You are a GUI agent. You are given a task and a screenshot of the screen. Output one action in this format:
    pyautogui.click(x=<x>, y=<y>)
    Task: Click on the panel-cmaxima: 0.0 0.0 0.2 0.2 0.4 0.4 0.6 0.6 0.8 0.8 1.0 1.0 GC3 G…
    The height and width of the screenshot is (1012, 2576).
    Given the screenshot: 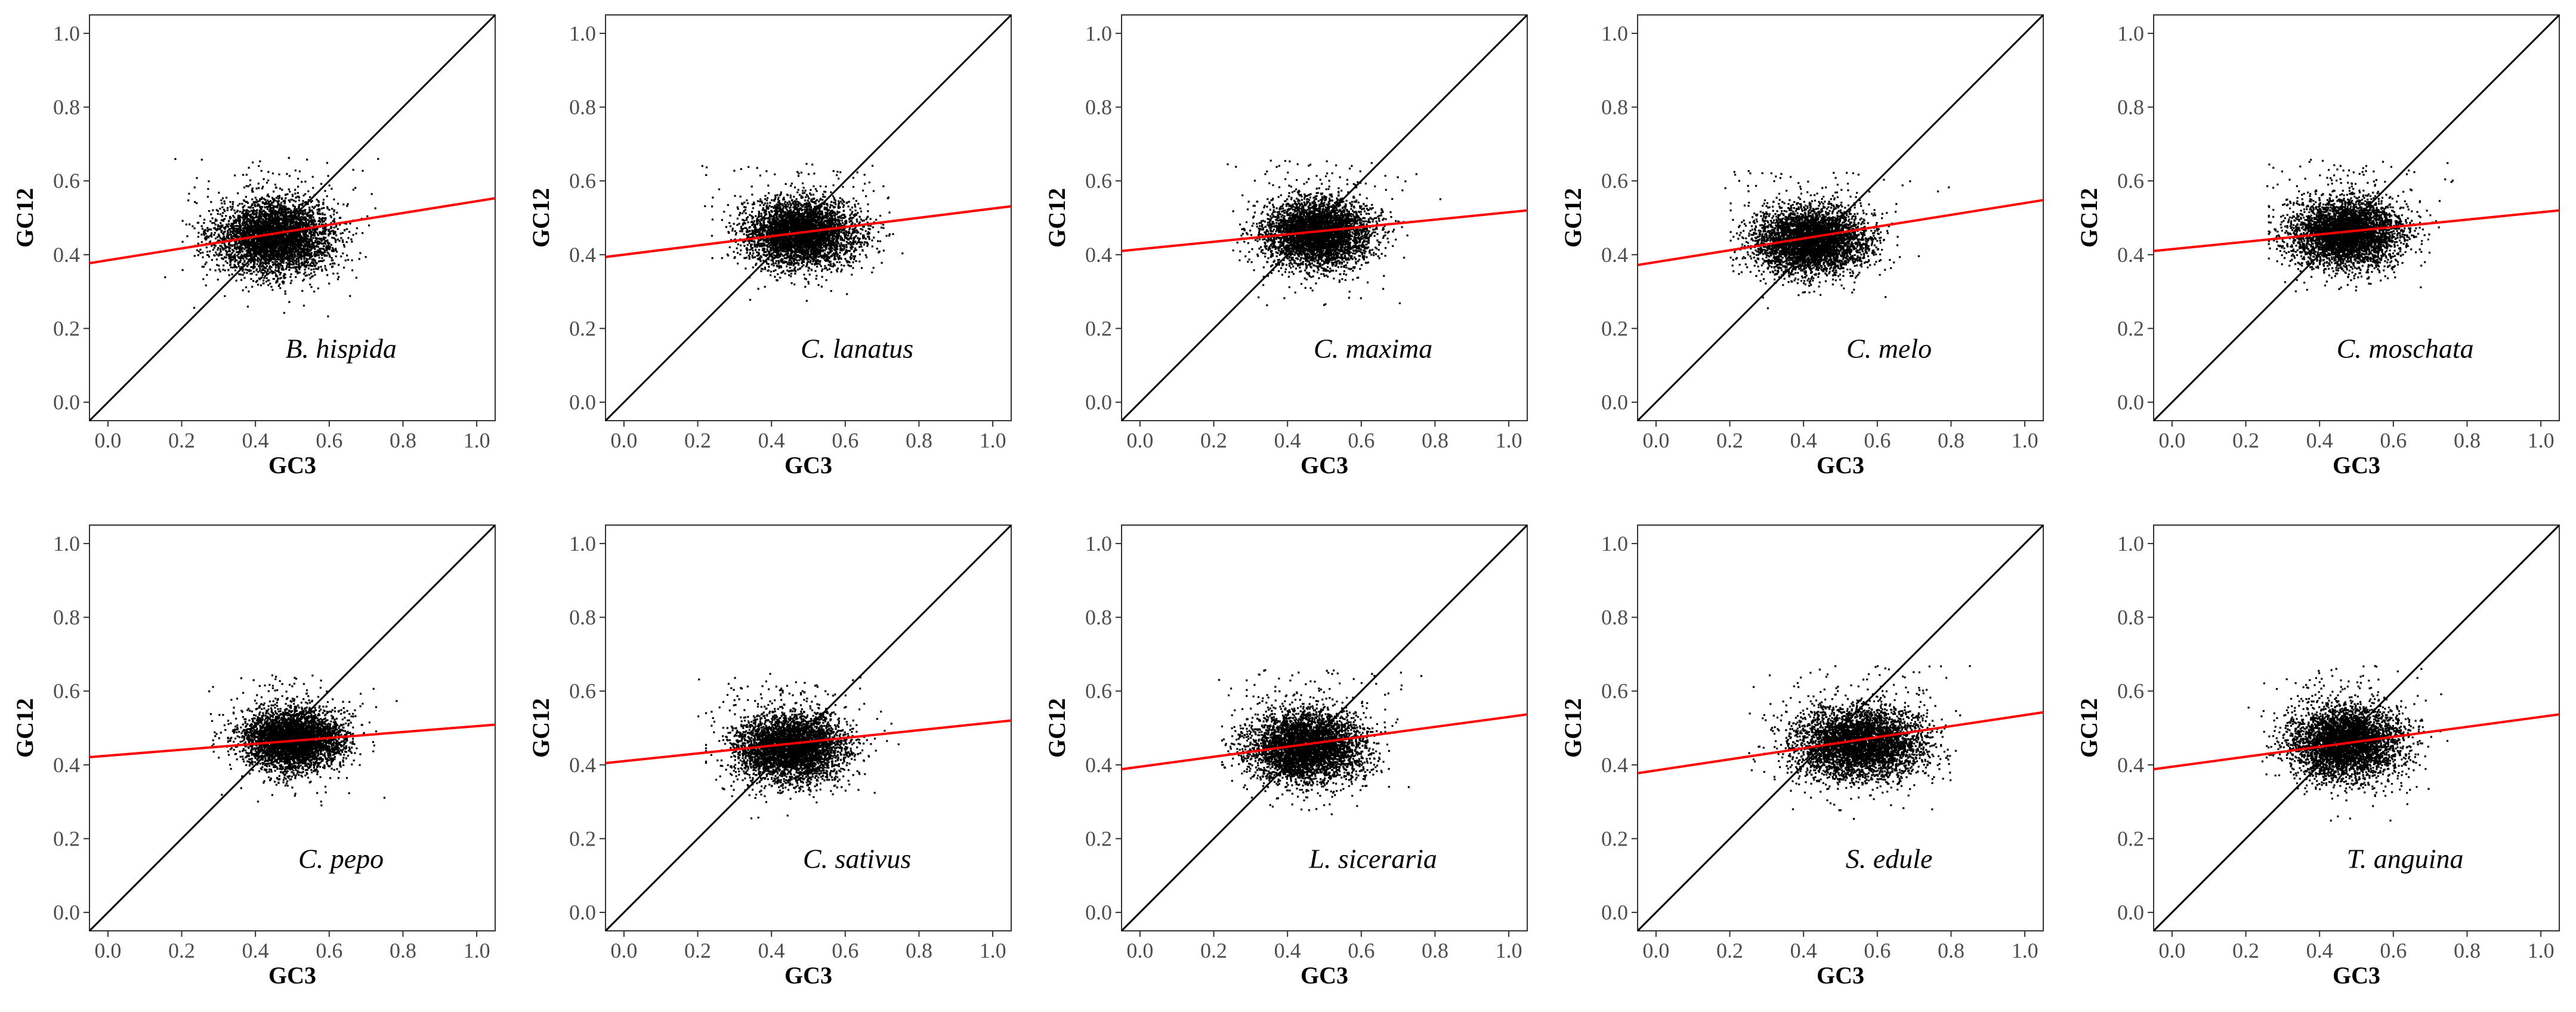 What is the action you would take?
    pyautogui.click(x=1285, y=246)
    